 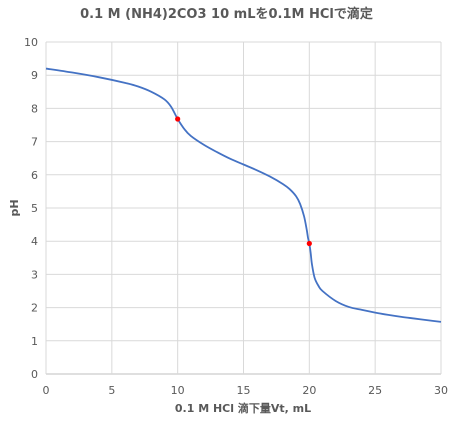 What do you see at coordinates (14, 207) in the screenshot?
I see `y-axis-title: pH` at bounding box center [14, 207].